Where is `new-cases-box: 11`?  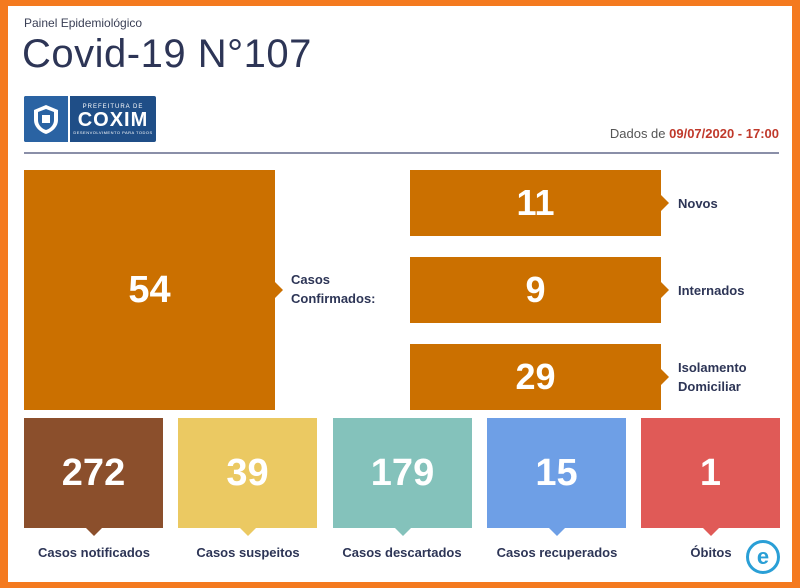 new-cases-box: 11 is located at coordinates (539, 203).